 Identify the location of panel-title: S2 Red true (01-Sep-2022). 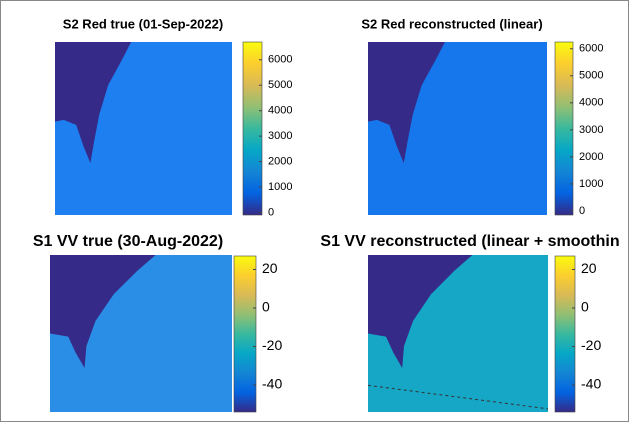
(143, 23).